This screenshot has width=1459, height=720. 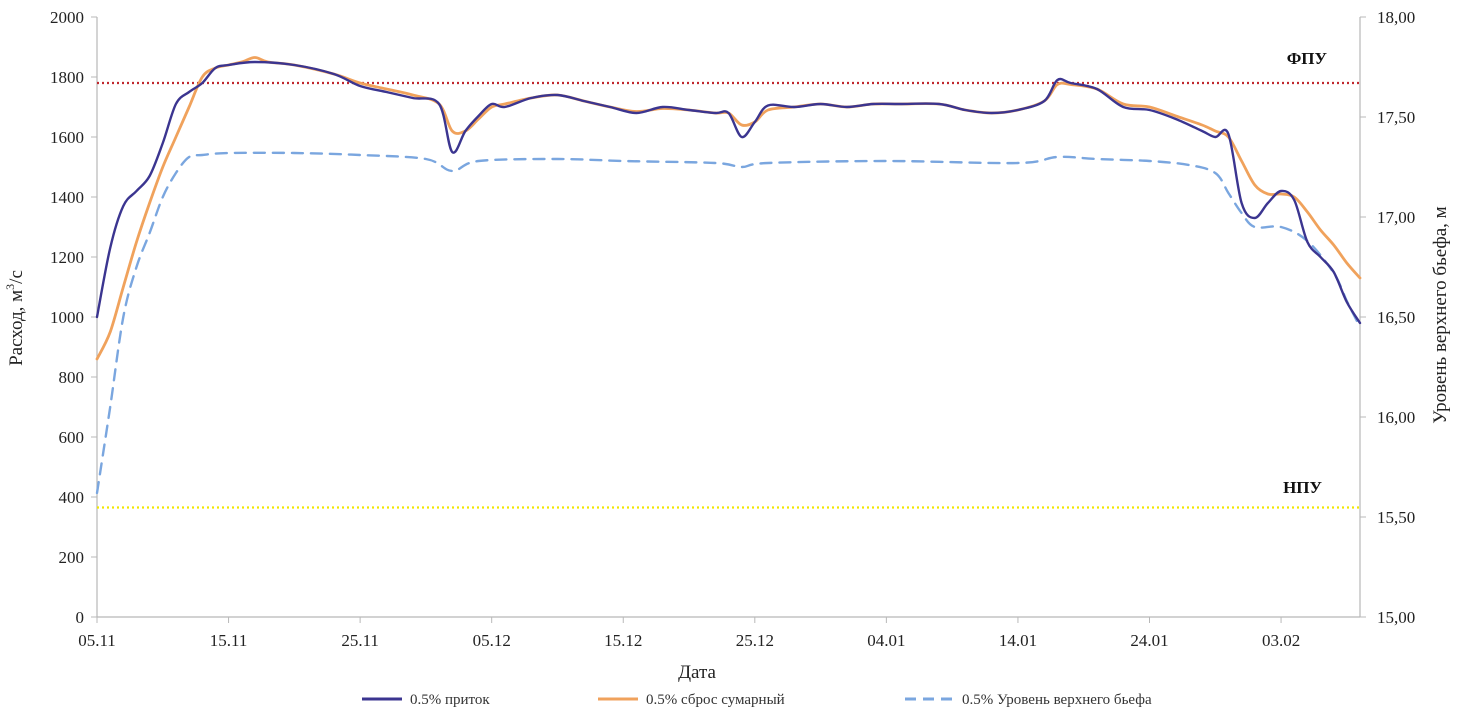 What do you see at coordinates (67, 137) in the screenshot?
I see `y-tick-label: 1600` at bounding box center [67, 137].